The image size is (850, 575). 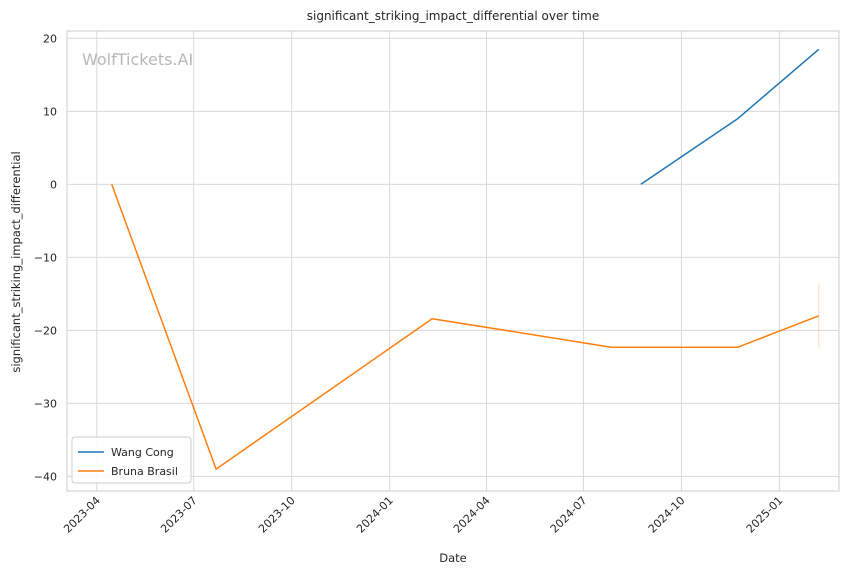 I want to click on y-tick-labels: 20 10 0 −10 −20 −30 −40, so click(x=45, y=257).